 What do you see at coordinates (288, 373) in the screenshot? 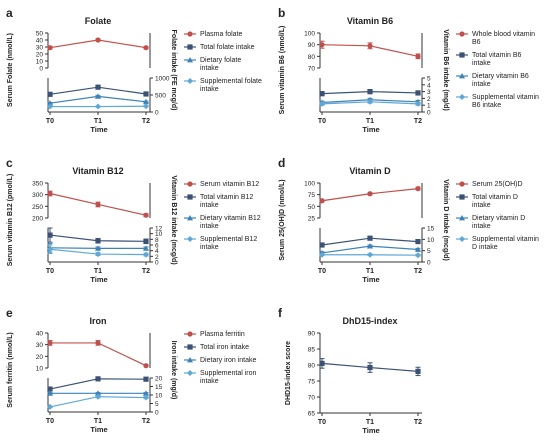
I see `y-axis-label: DHD15-index score` at bounding box center [288, 373].